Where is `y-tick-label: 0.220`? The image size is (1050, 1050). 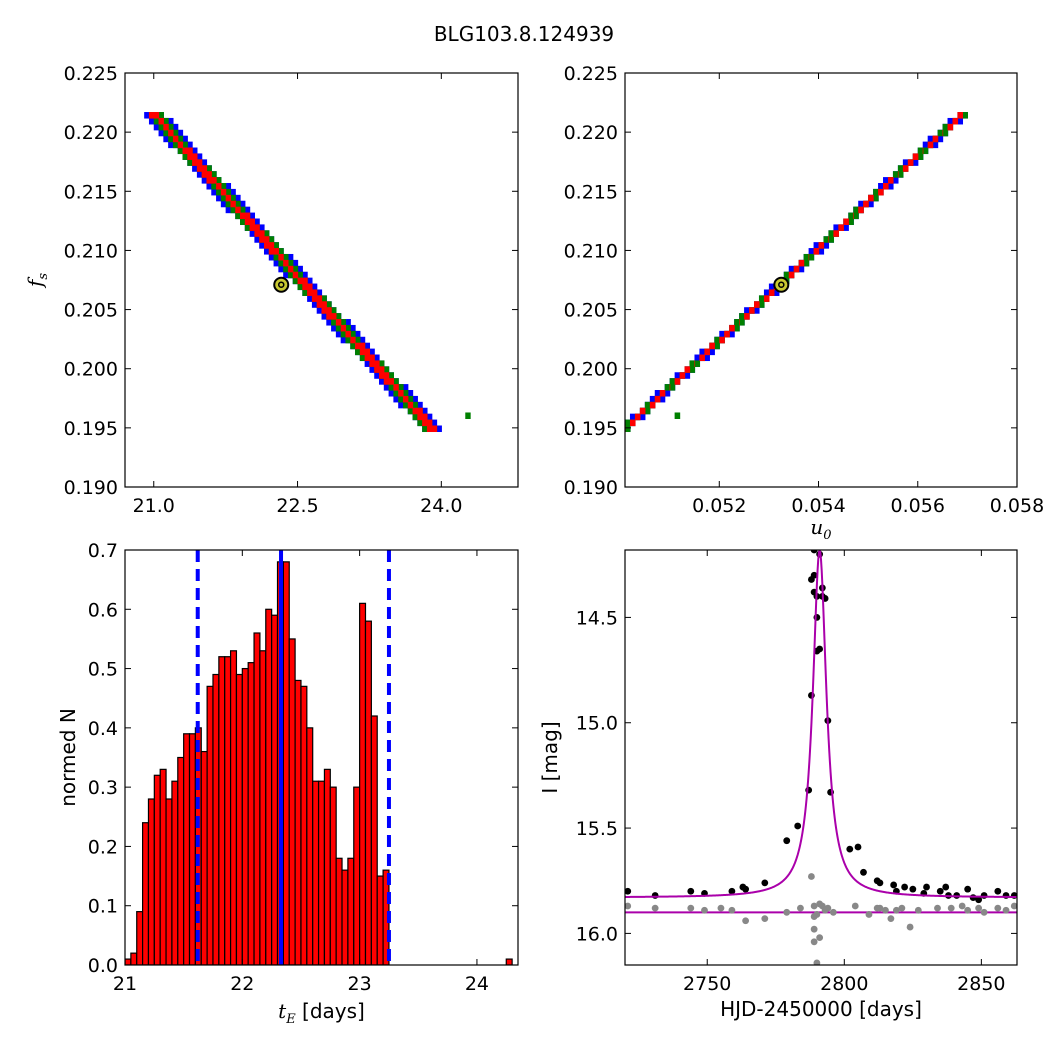
y-tick-label: 0.220 is located at coordinates (91, 133).